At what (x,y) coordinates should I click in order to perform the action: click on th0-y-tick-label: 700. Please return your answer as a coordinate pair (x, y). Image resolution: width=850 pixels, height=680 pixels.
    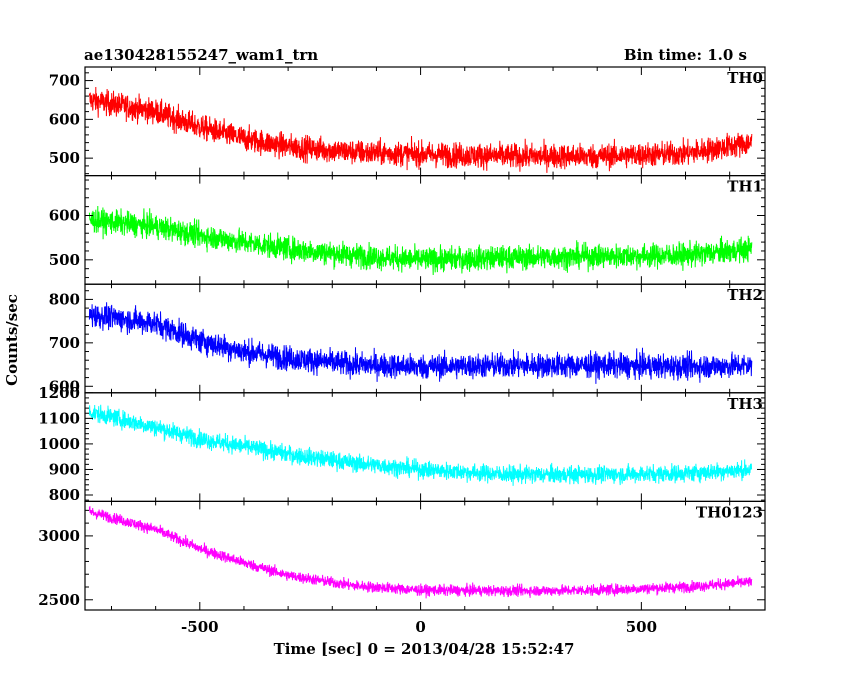
    Looking at the image, I should click on (64, 81).